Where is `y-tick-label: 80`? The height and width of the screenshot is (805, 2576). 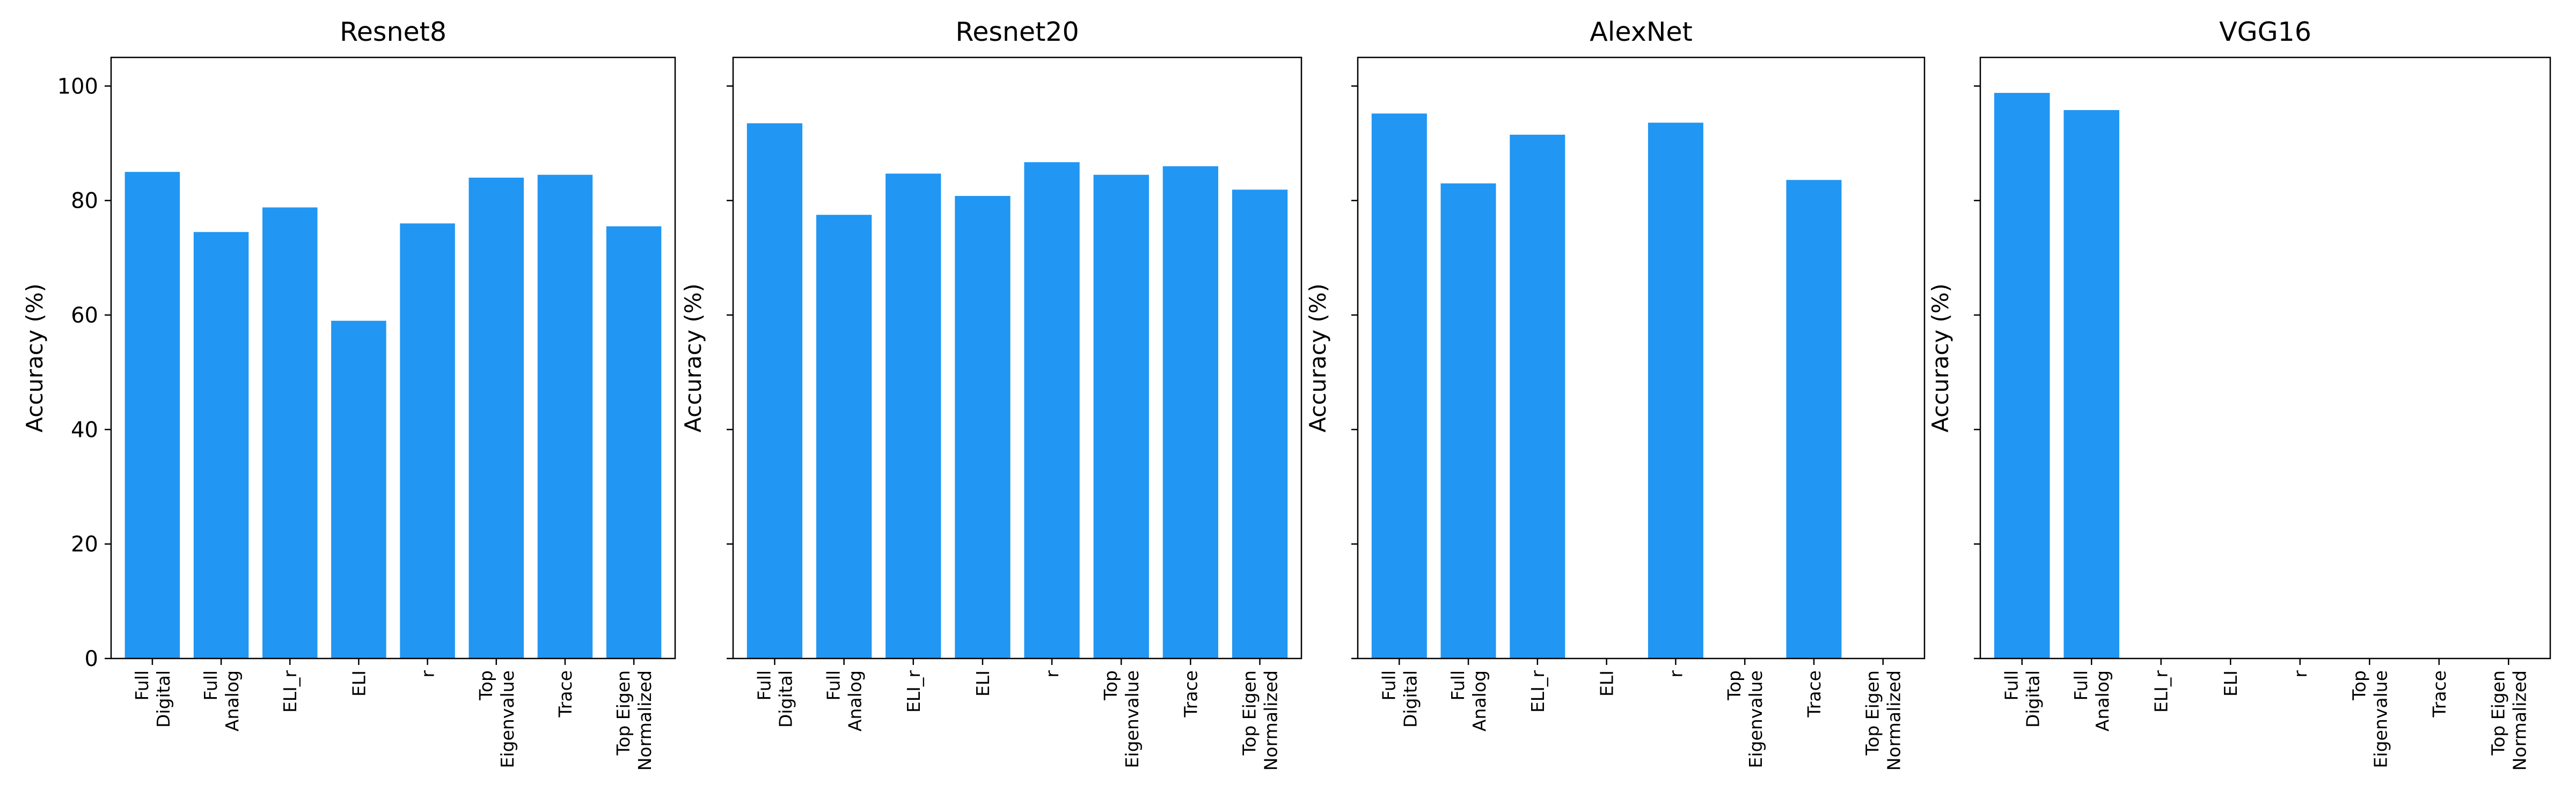
y-tick-label: 80 is located at coordinates (84, 201).